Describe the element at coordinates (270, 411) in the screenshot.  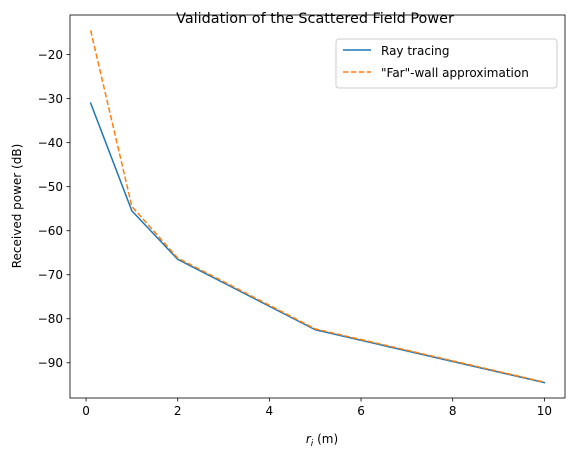
I see `x-tick-label: 4` at that location.